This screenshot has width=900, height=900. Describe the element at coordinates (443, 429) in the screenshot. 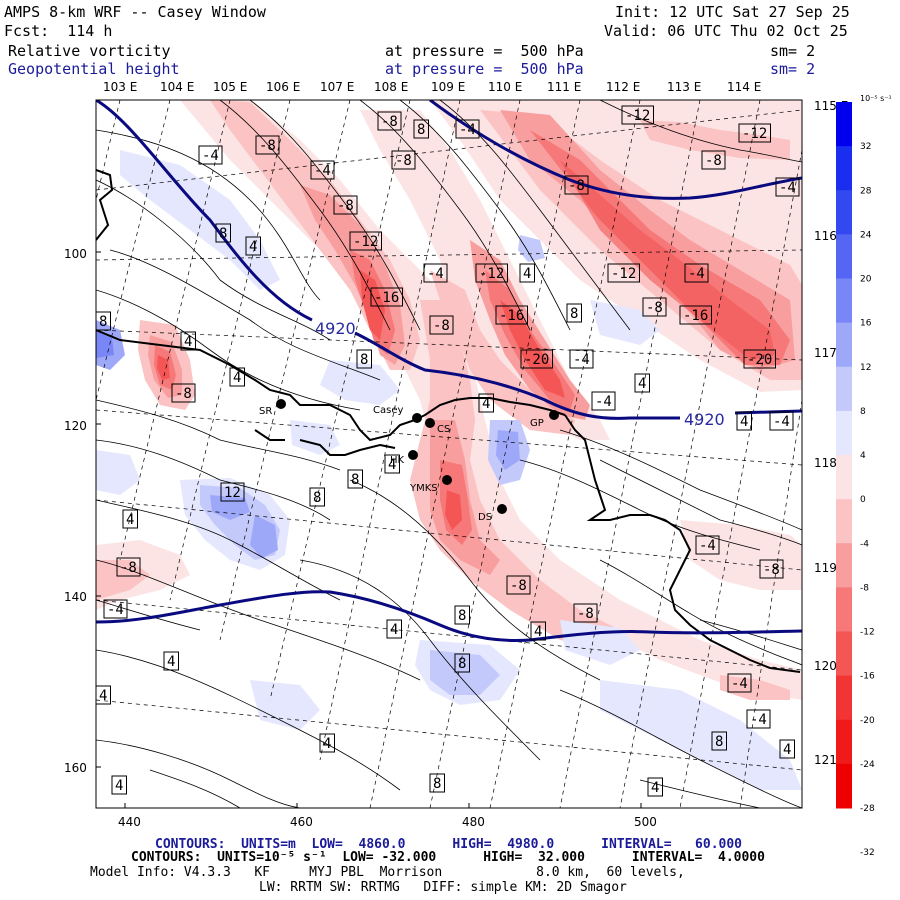

I see `station-cs-label: CS` at that location.